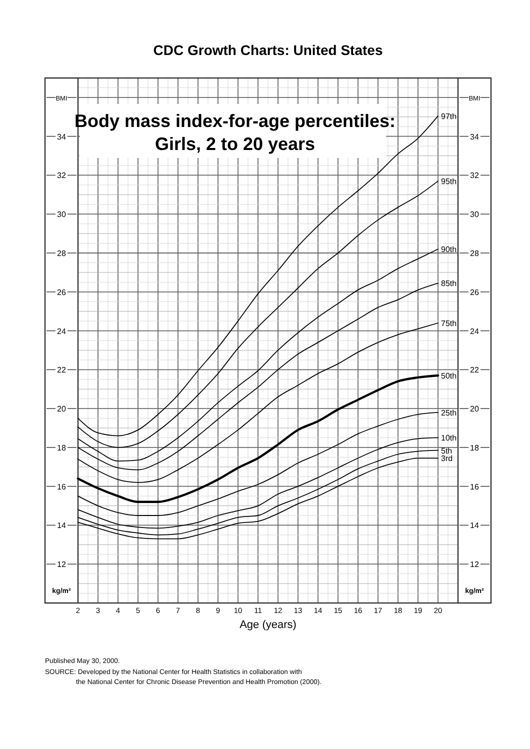  I want to click on y2-tick-label: 20, so click(475, 409).